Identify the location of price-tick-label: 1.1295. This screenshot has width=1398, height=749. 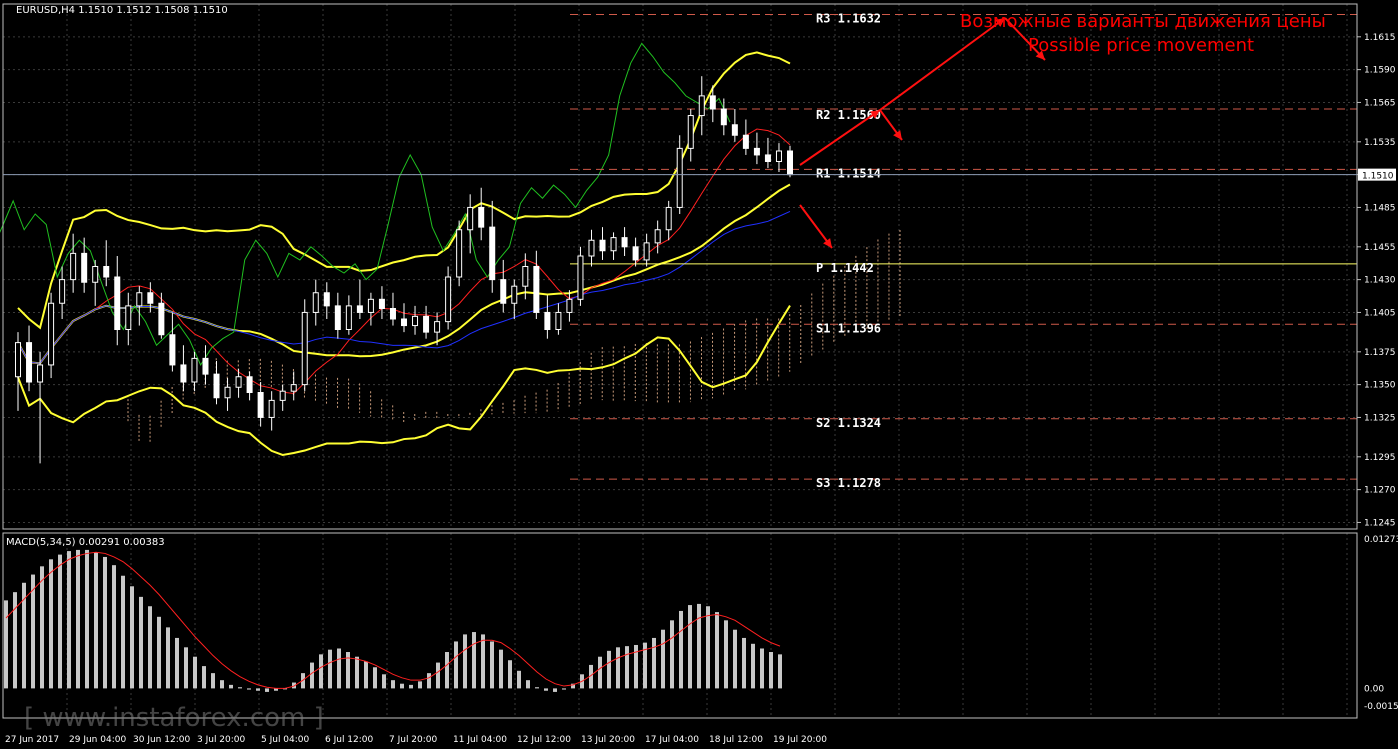
(1380, 458).